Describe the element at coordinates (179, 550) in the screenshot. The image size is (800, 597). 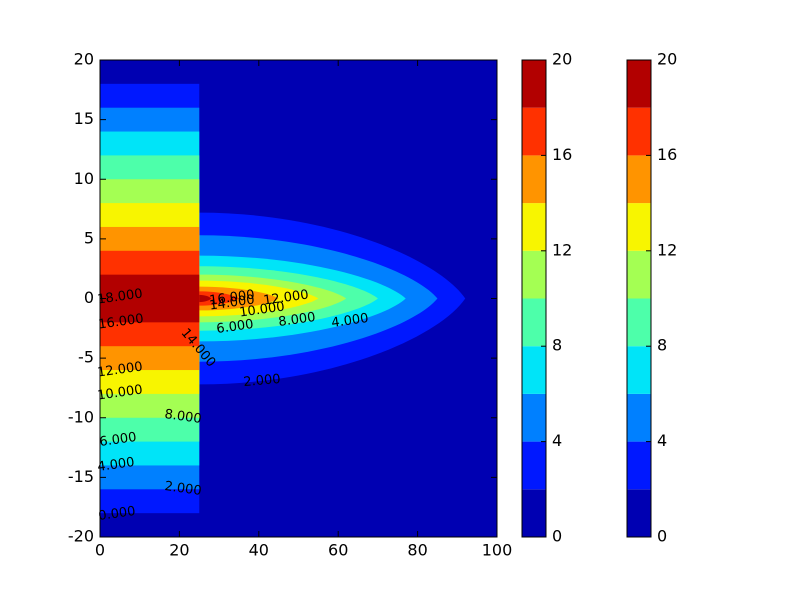
I see `x-tick-label: 20` at that location.